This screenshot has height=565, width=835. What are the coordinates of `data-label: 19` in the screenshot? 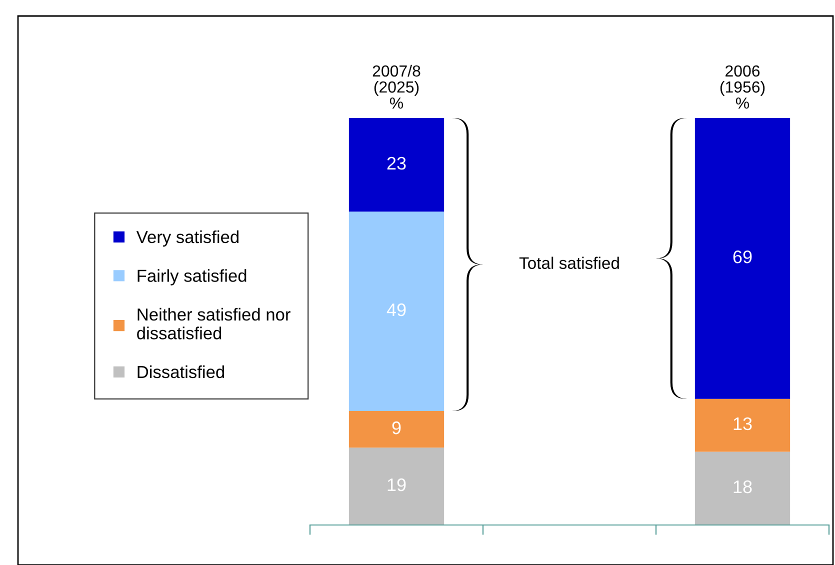 It's located at (397, 485).